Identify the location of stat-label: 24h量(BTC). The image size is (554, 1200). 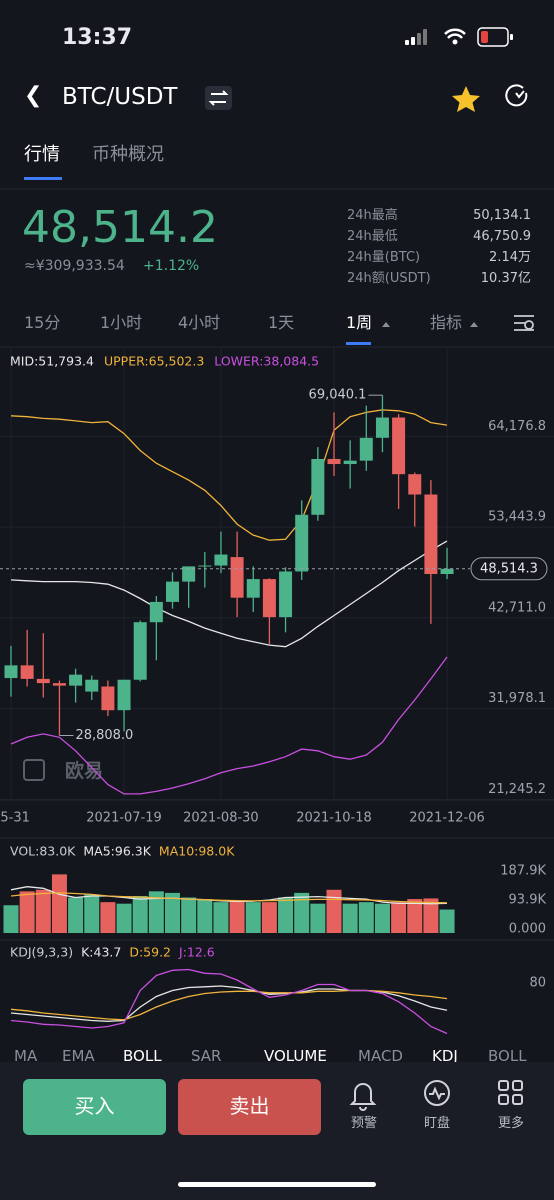
(384, 257).